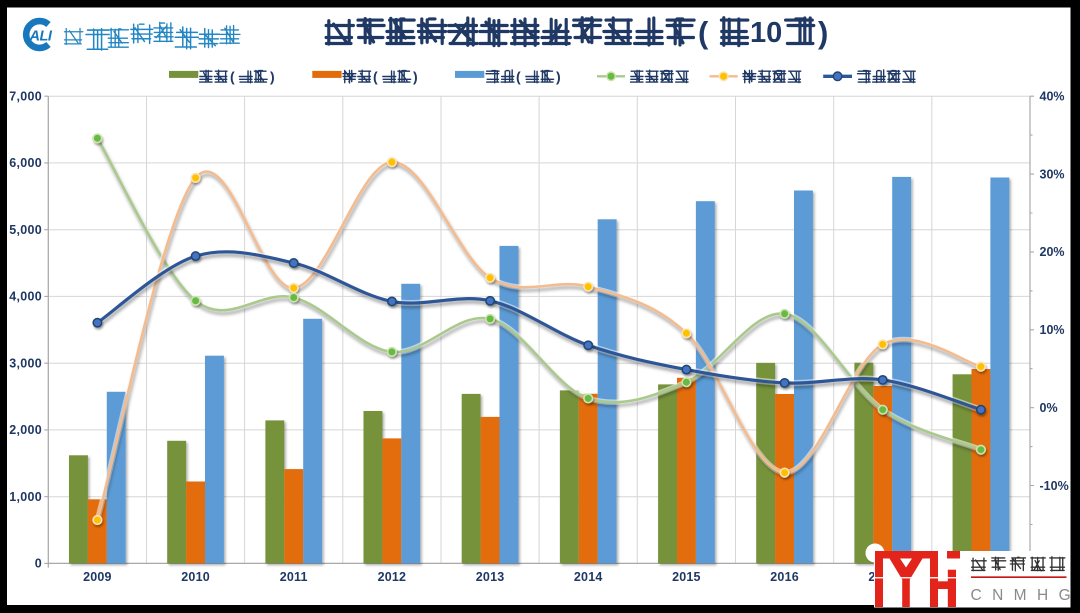 This screenshot has height=613, width=1080. I want to click on svg-text: 2009, so click(97, 577).